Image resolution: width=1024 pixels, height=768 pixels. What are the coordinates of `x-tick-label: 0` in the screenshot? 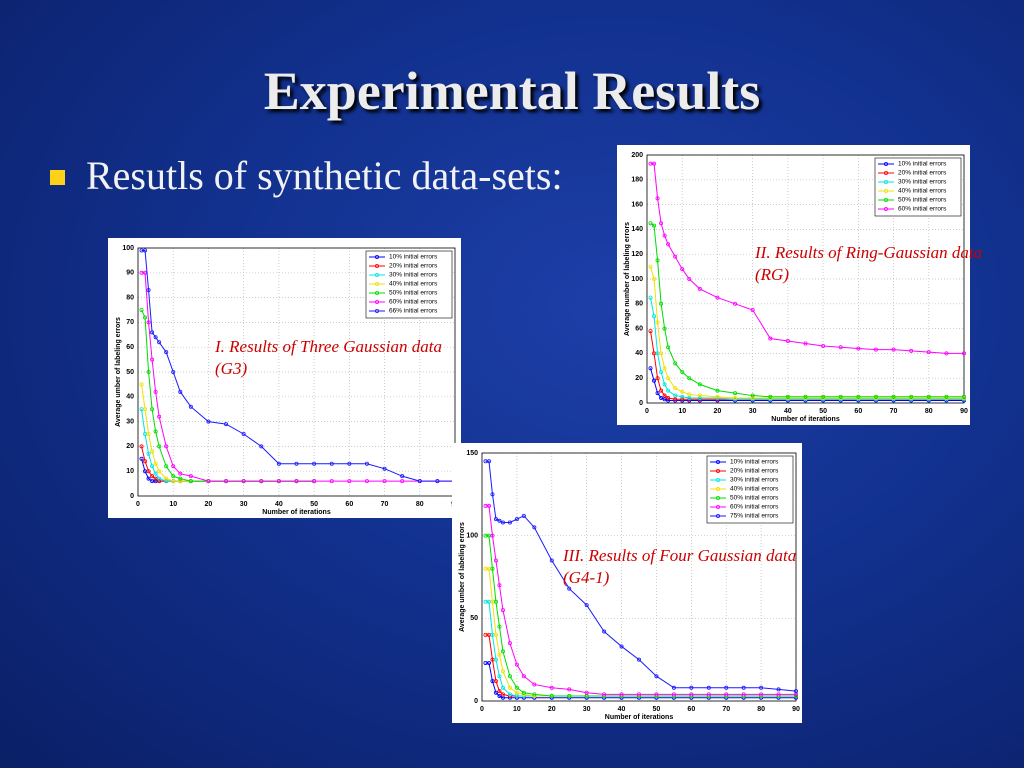 It's located at (138, 504).